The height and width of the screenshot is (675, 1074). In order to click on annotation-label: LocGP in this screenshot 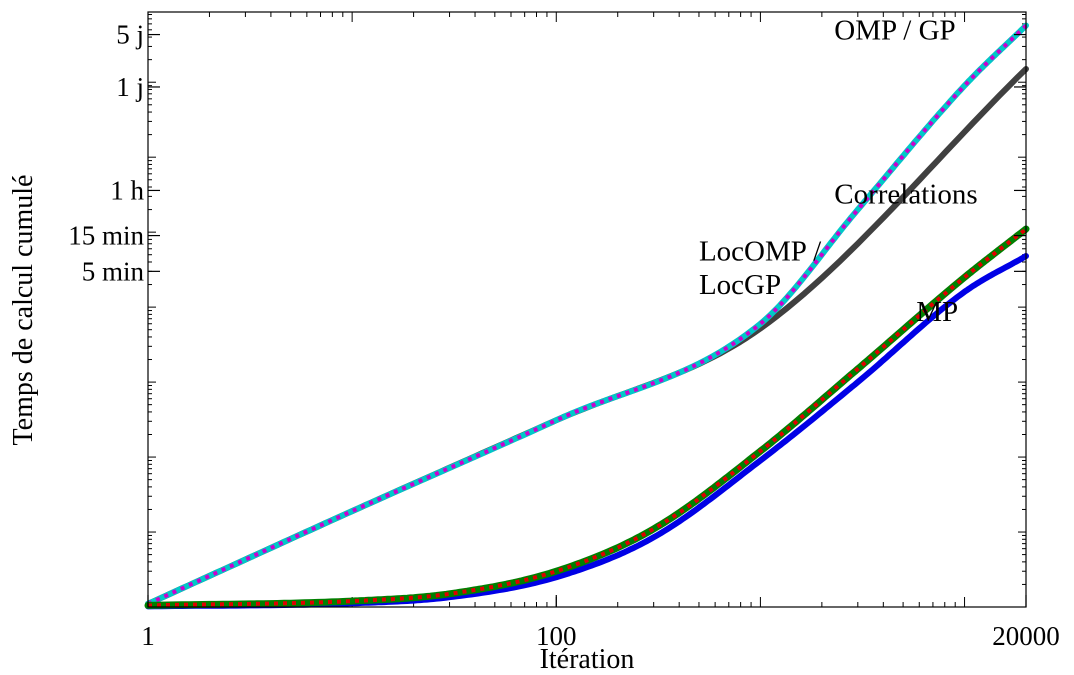, I will do `click(740, 285)`.